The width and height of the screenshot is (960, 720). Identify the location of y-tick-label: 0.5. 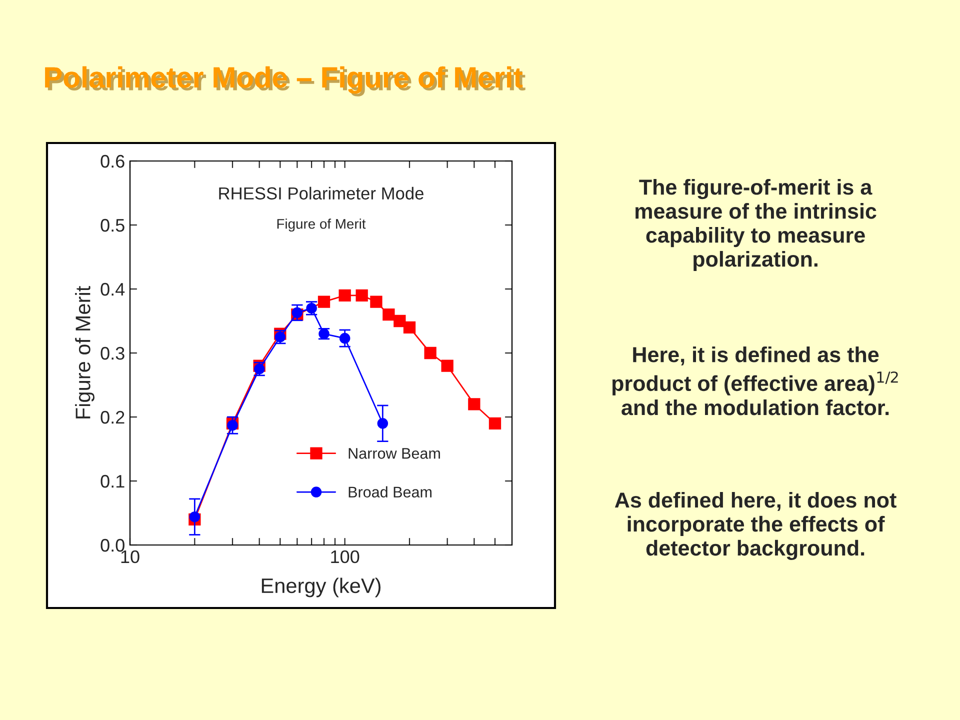
(112, 225).